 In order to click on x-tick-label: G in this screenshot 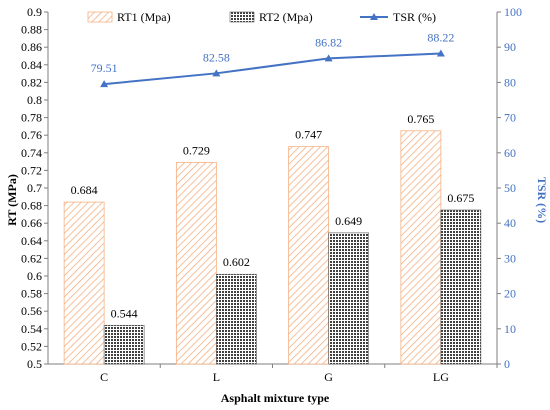, I will do `click(328, 377)`.